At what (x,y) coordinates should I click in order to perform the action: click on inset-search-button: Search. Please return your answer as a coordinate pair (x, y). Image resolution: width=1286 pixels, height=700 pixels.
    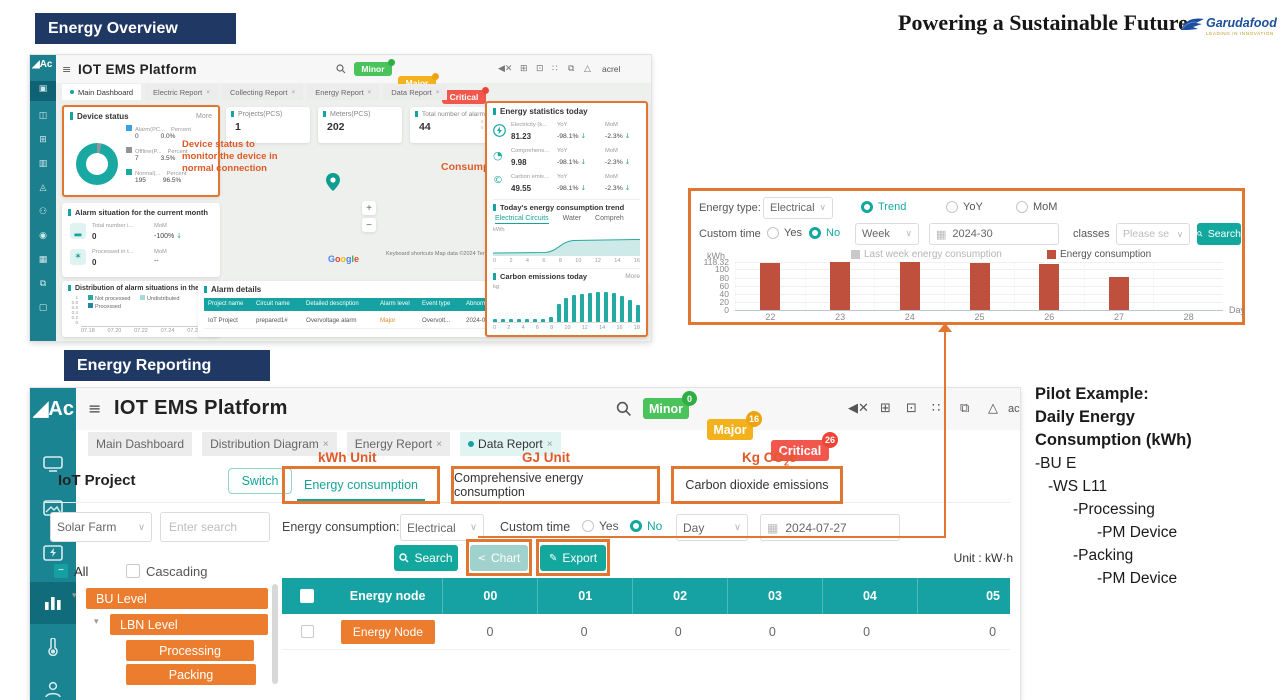
    Looking at the image, I should click on (1219, 234).